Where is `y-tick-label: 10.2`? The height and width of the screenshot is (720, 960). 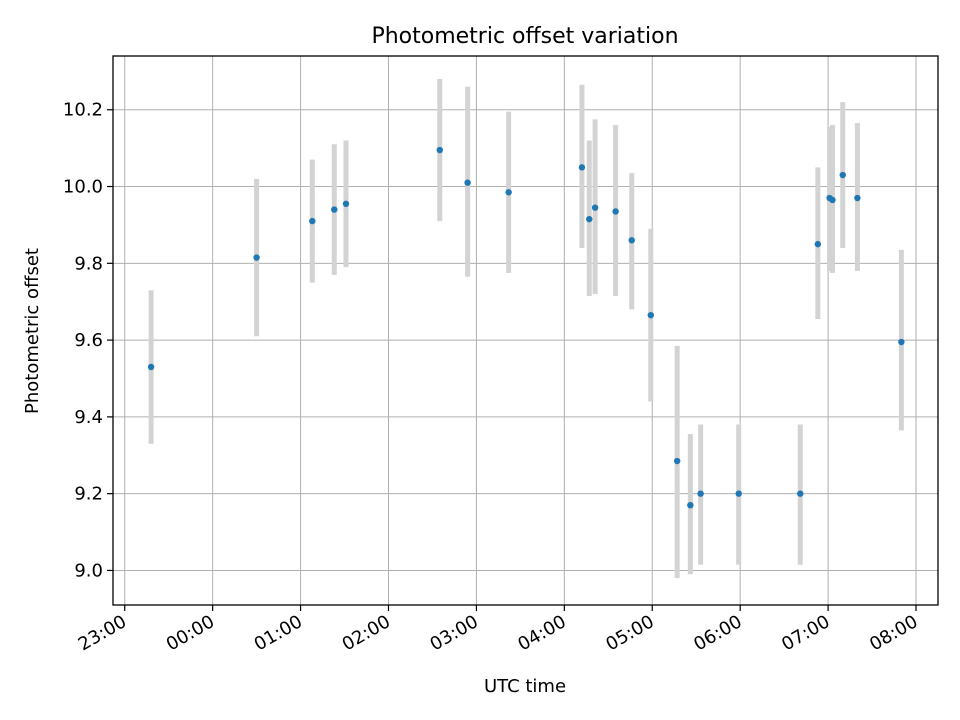
y-tick-label: 10.2 is located at coordinates (83, 110).